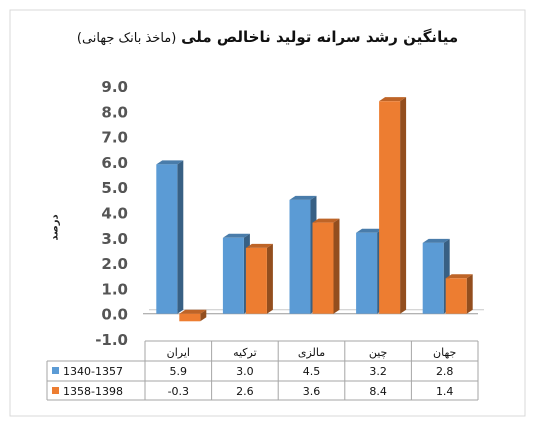 Image resolution: width=535 pixels, height=426 pixels. I want to click on y-tick-label: 5.0, so click(114, 188).